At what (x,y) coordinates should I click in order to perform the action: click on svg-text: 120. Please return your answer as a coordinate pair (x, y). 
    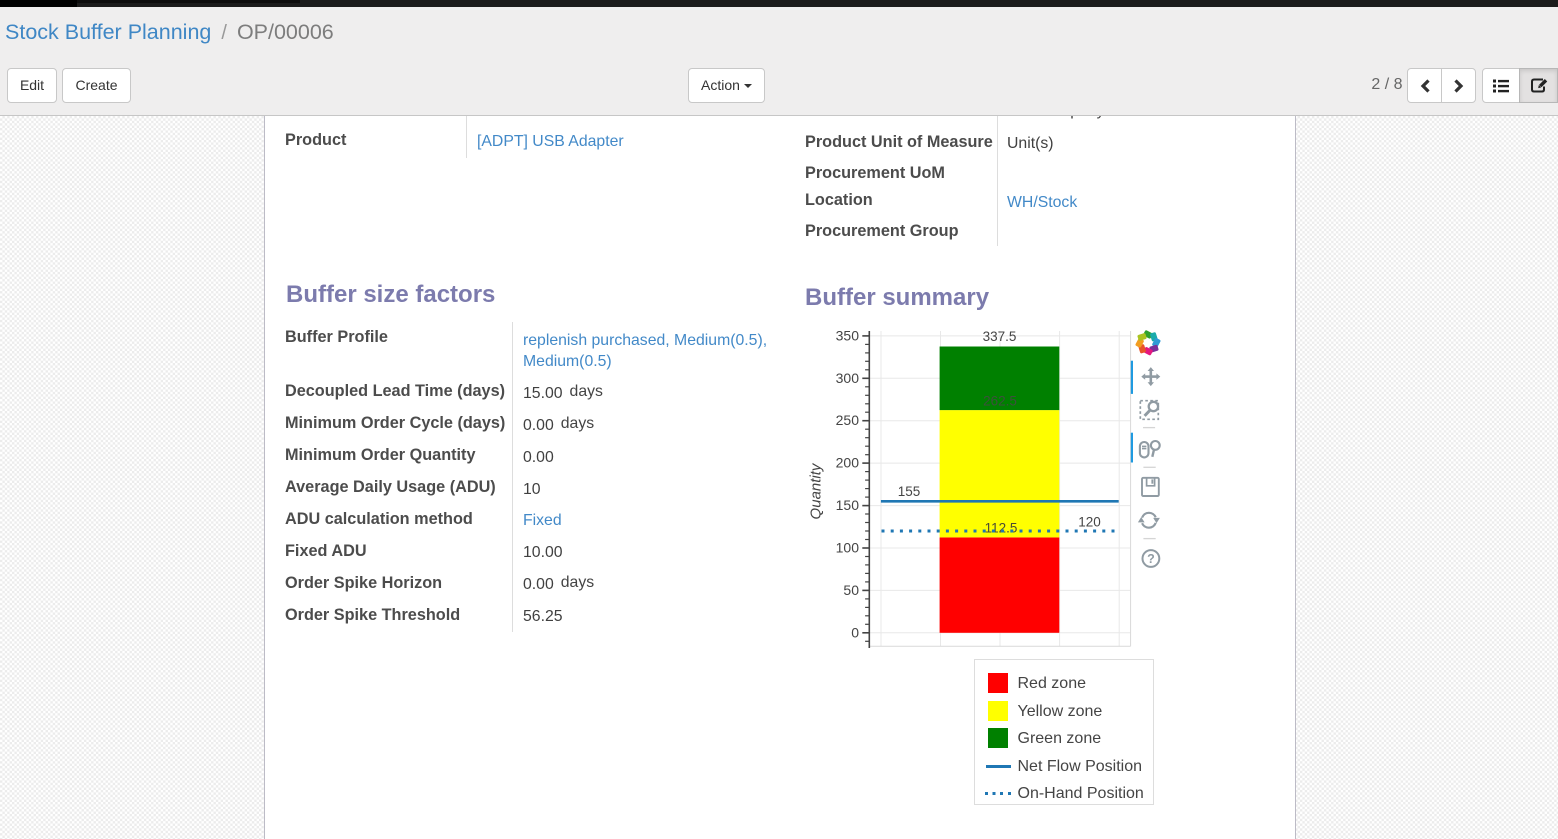
    Looking at the image, I should click on (1089, 522).